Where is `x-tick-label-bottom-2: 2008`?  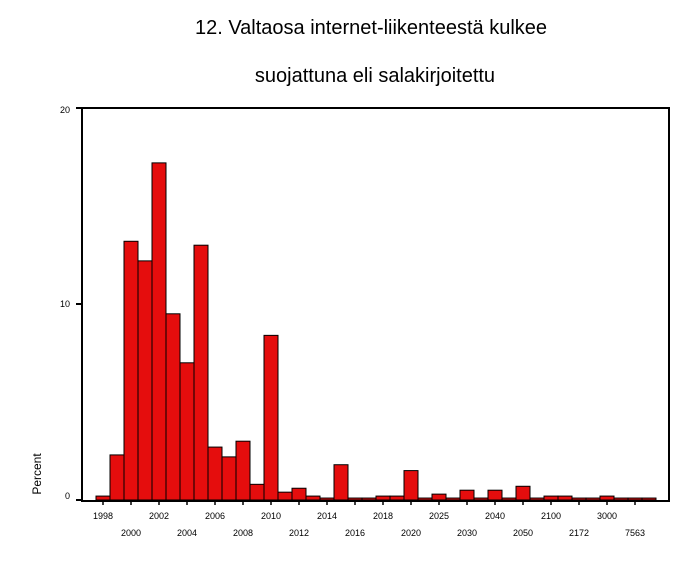
x-tick-label-bottom-2: 2008 is located at coordinates (243, 533).